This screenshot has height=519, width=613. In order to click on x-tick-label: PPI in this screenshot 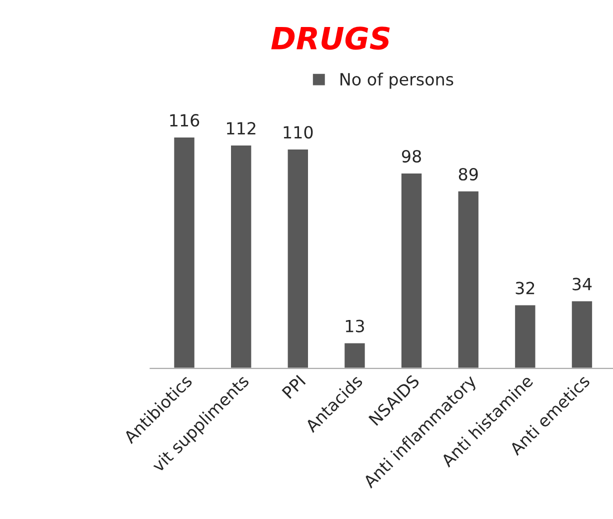, I will do `click(294, 386)`.